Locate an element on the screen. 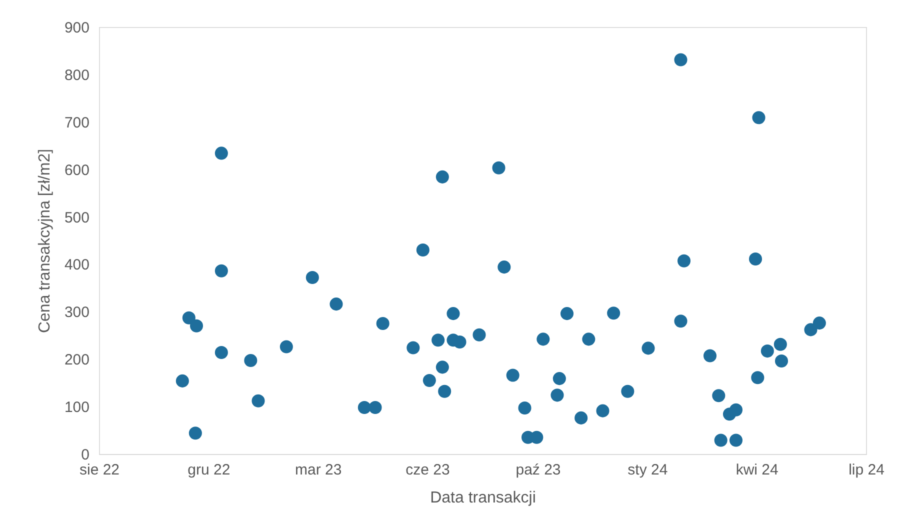  y-tick-label: 500 is located at coordinates (77, 217).